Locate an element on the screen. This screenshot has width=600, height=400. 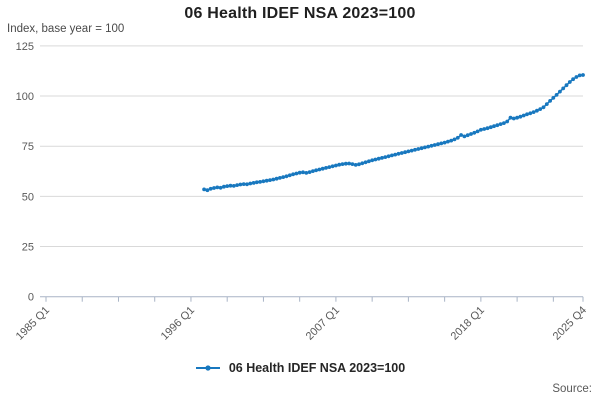
chart-title: 06 Health IDEF NSA 2023=100 is located at coordinates (300, 13).